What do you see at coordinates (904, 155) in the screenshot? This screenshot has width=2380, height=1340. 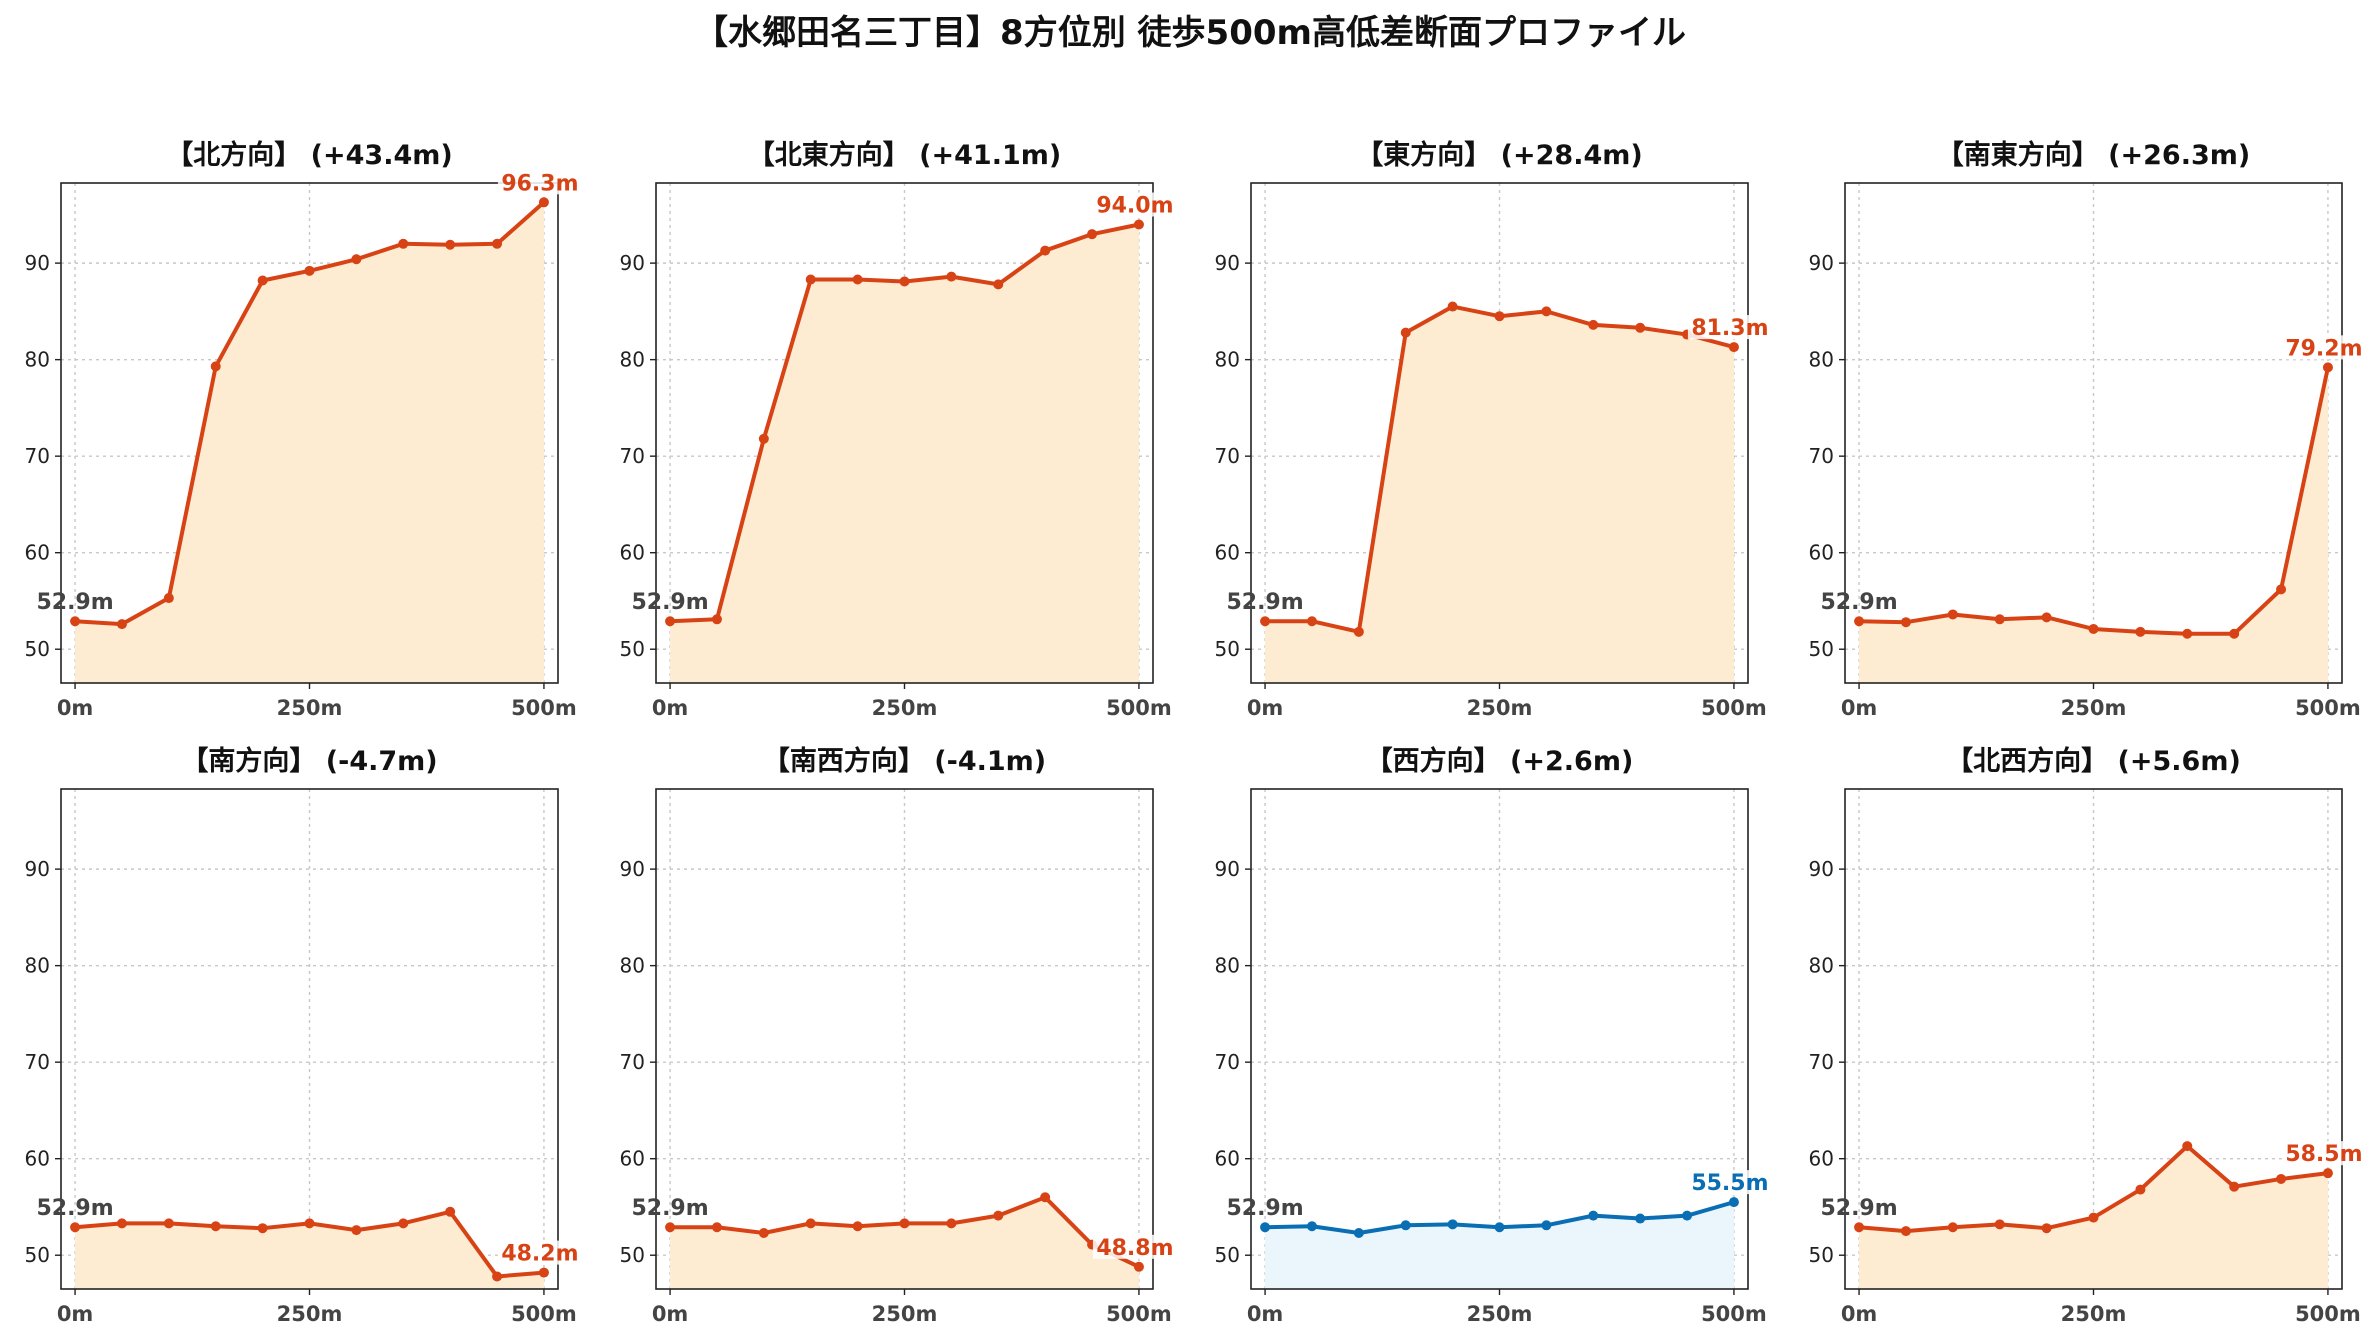 I see `panel-title: 【北東方向】 (+41.1m)` at bounding box center [904, 155].